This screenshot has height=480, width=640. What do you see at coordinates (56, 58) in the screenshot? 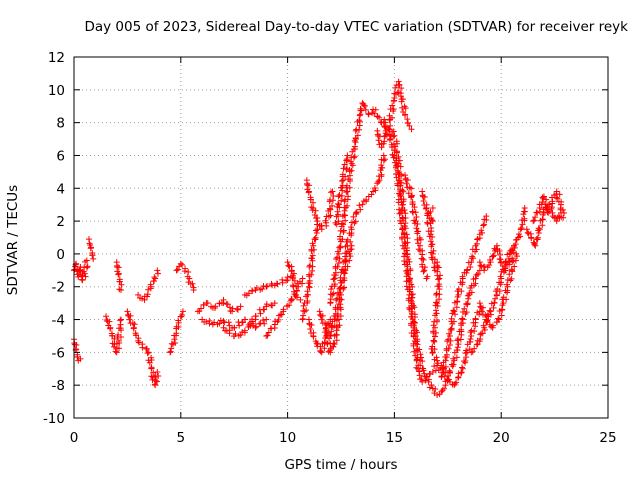
I see `y-tick-label: 12` at bounding box center [56, 58].